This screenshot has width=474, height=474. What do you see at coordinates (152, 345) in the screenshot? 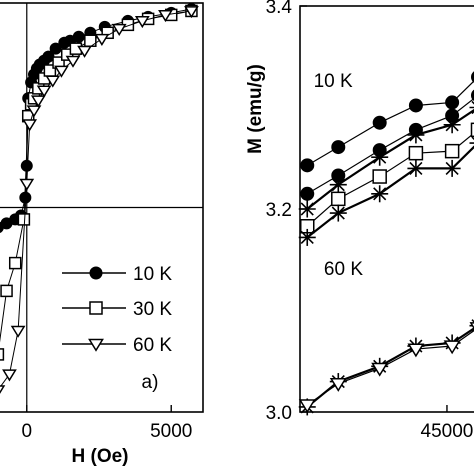
I see `legend-label: 60 K` at bounding box center [152, 345].